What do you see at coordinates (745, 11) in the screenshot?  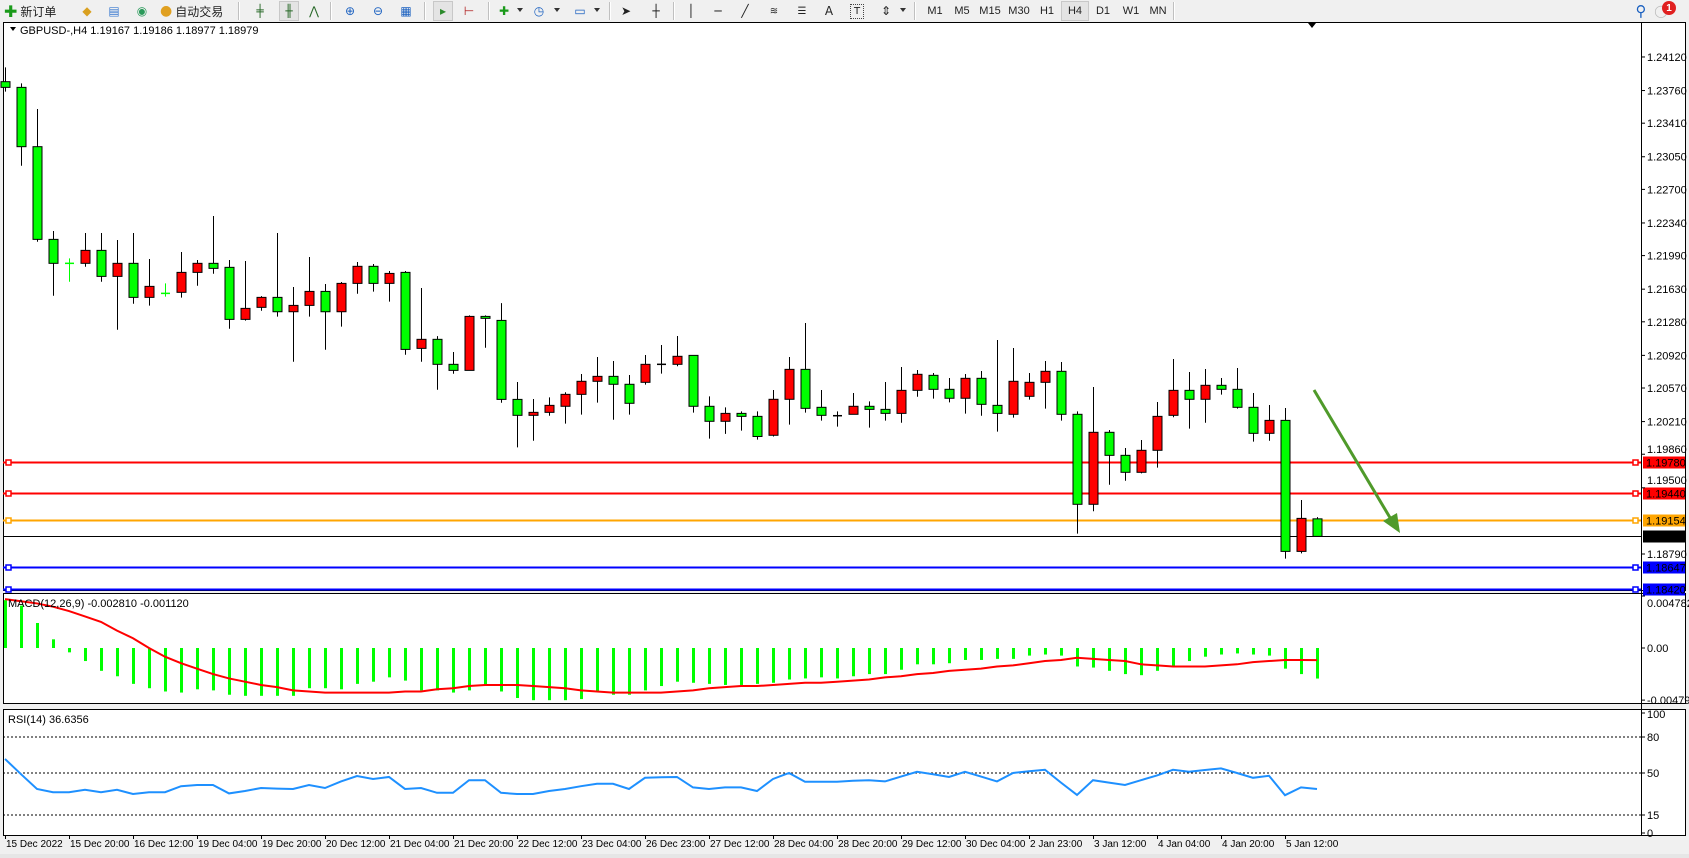 I see `trendline-icon: ╱` at bounding box center [745, 11].